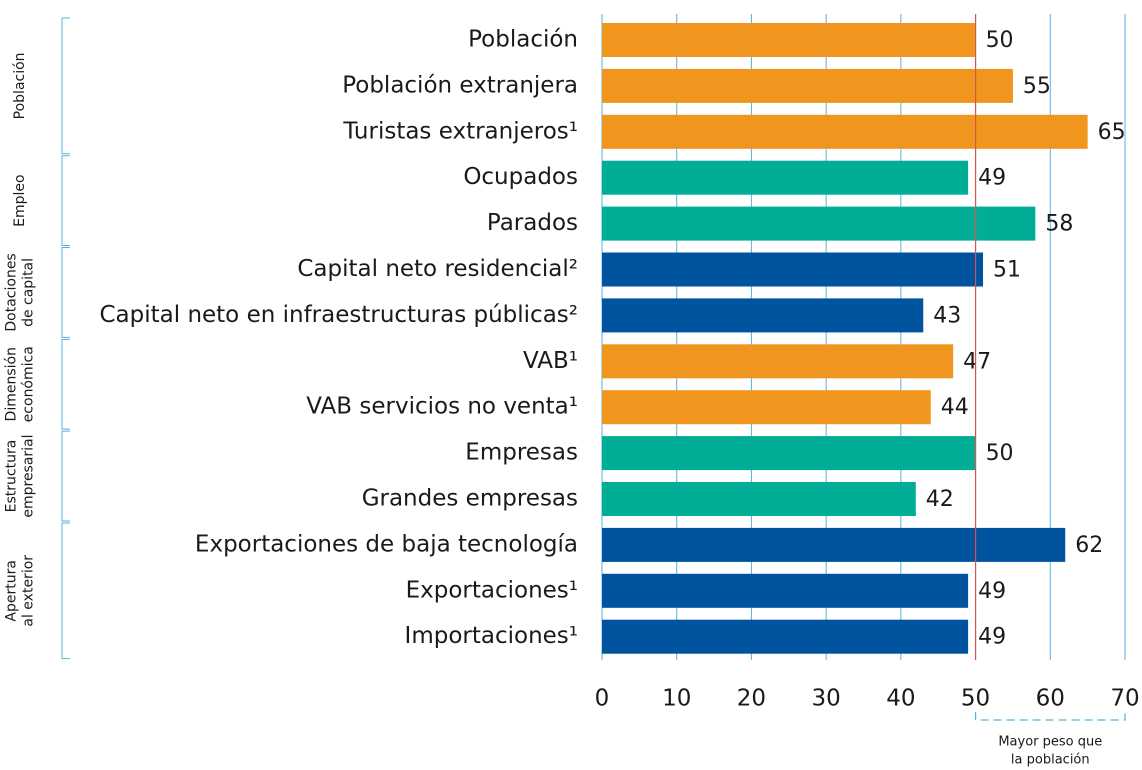 The image size is (1142, 770). I want to click on x-tick-label: 60, so click(1050, 699).